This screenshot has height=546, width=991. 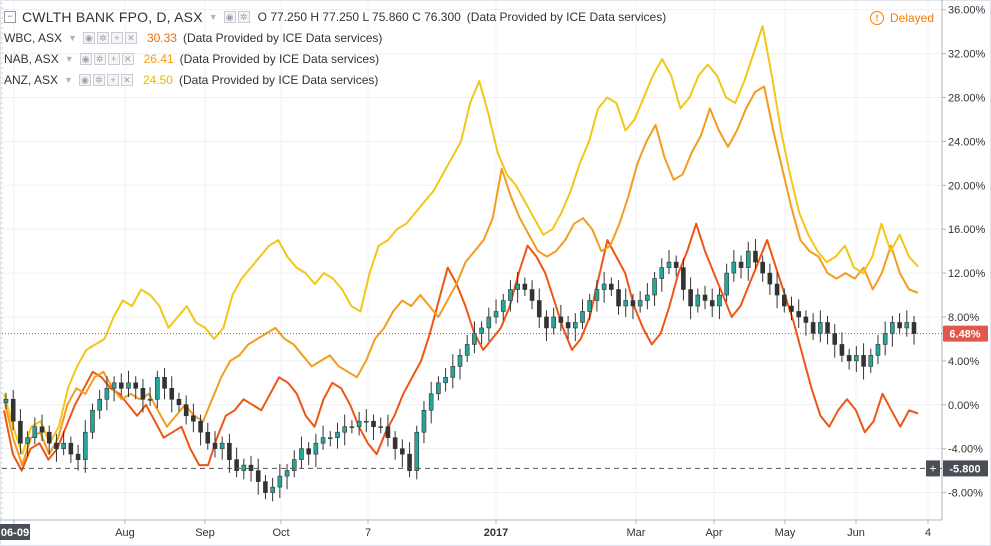 What do you see at coordinates (157, 79) in the screenshot?
I see `compare-value: 24.50` at bounding box center [157, 79].